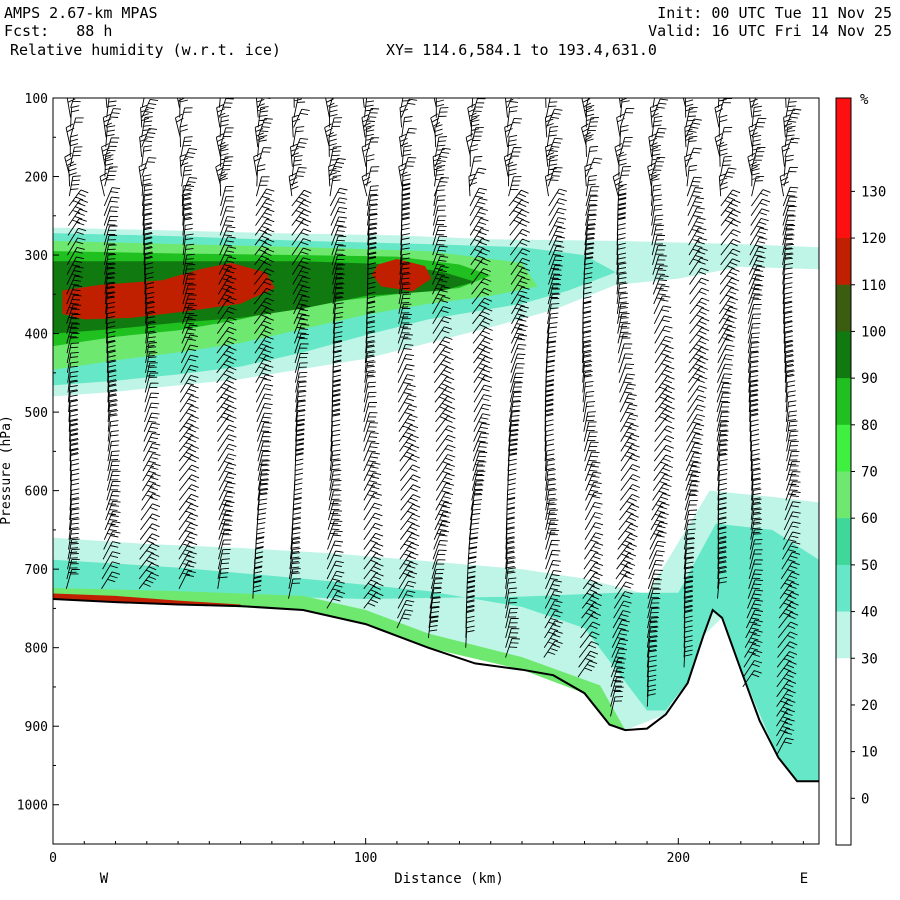  Describe the element at coordinates (873, 286) in the screenshot. I see `colorbar-label: 110` at that location.